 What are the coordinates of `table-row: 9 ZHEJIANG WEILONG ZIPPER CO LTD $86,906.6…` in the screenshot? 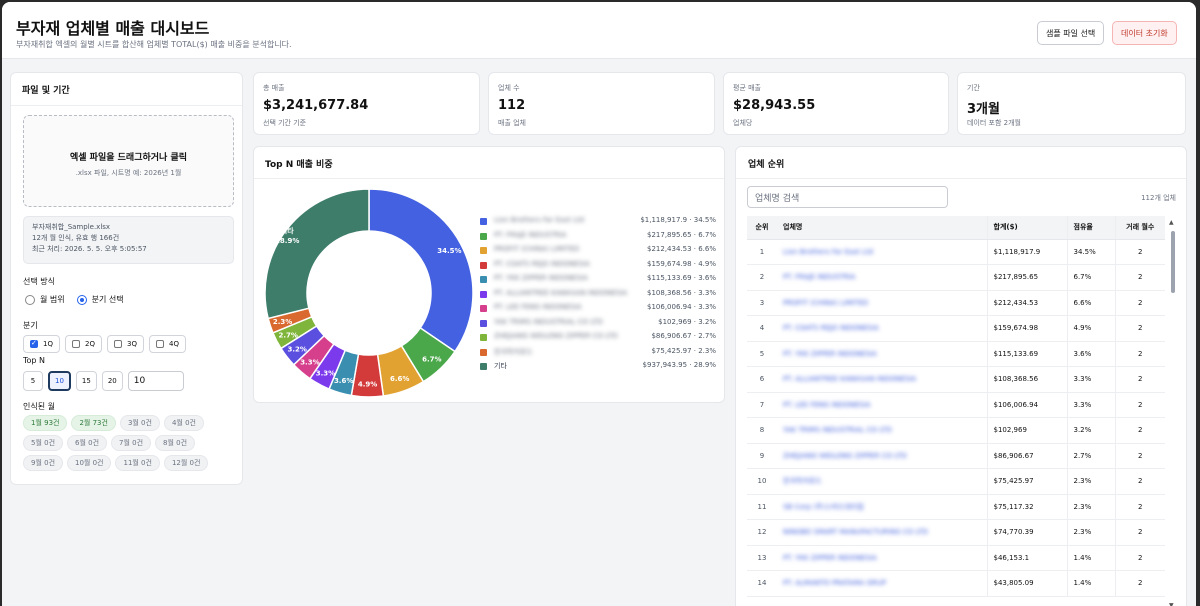 It's located at (956, 456).